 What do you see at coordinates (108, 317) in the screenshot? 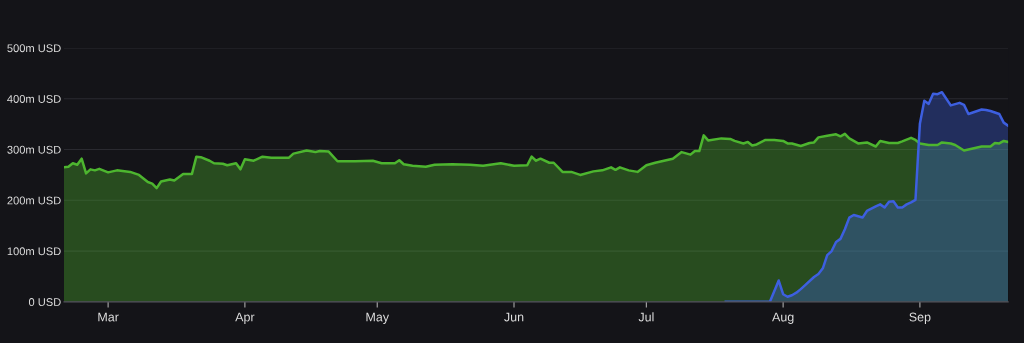
I see `x-tick-label: Mar` at bounding box center [108, 317].